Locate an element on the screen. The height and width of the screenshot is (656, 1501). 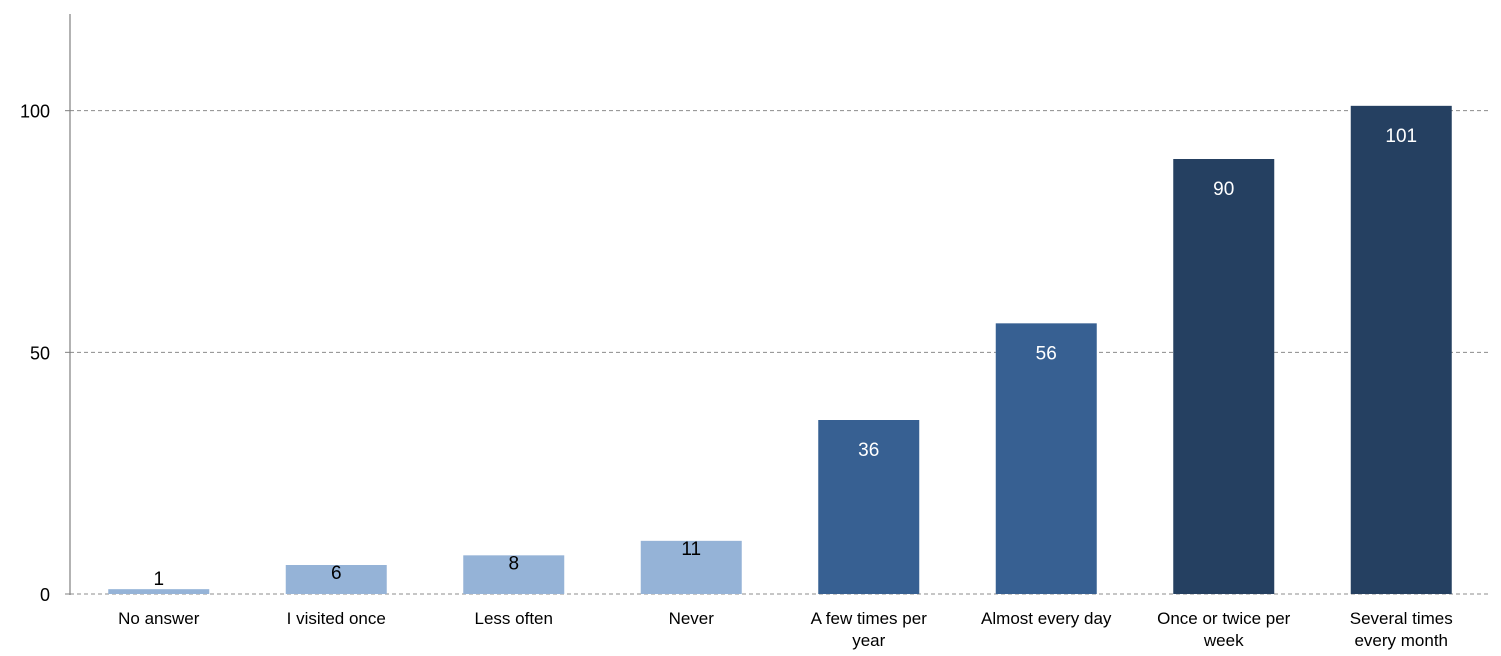
data-label-0: 1 is located at coordinates (158, 579).